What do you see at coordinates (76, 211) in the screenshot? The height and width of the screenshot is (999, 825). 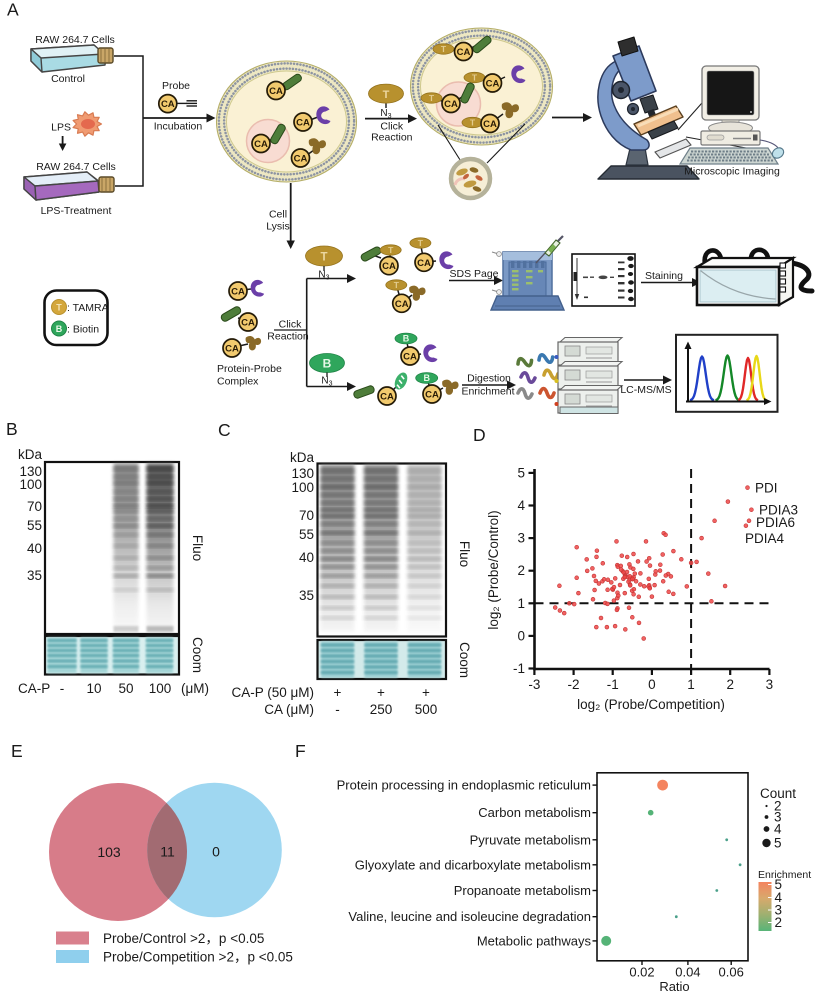 I see `svg-text: LPS-Treatment` at bounding box center [76, 211].